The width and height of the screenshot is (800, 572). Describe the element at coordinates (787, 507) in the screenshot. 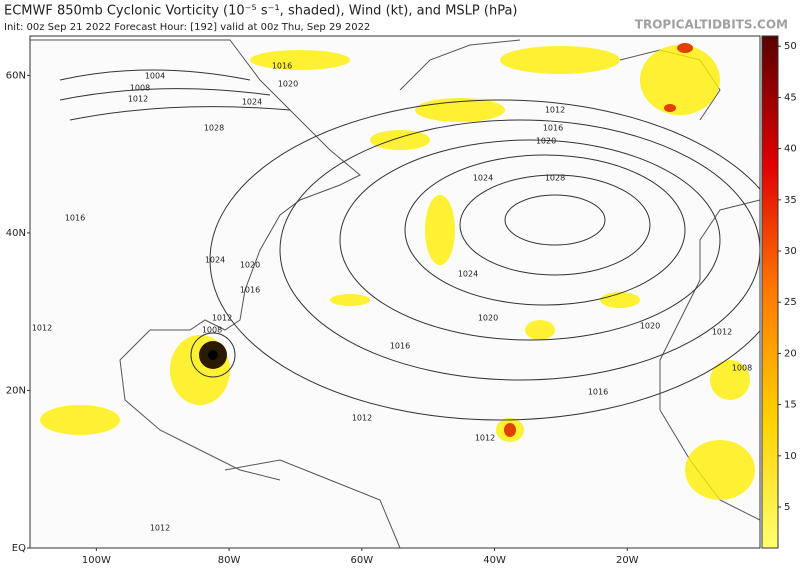

I see `colorbar-label: 5` at that location.